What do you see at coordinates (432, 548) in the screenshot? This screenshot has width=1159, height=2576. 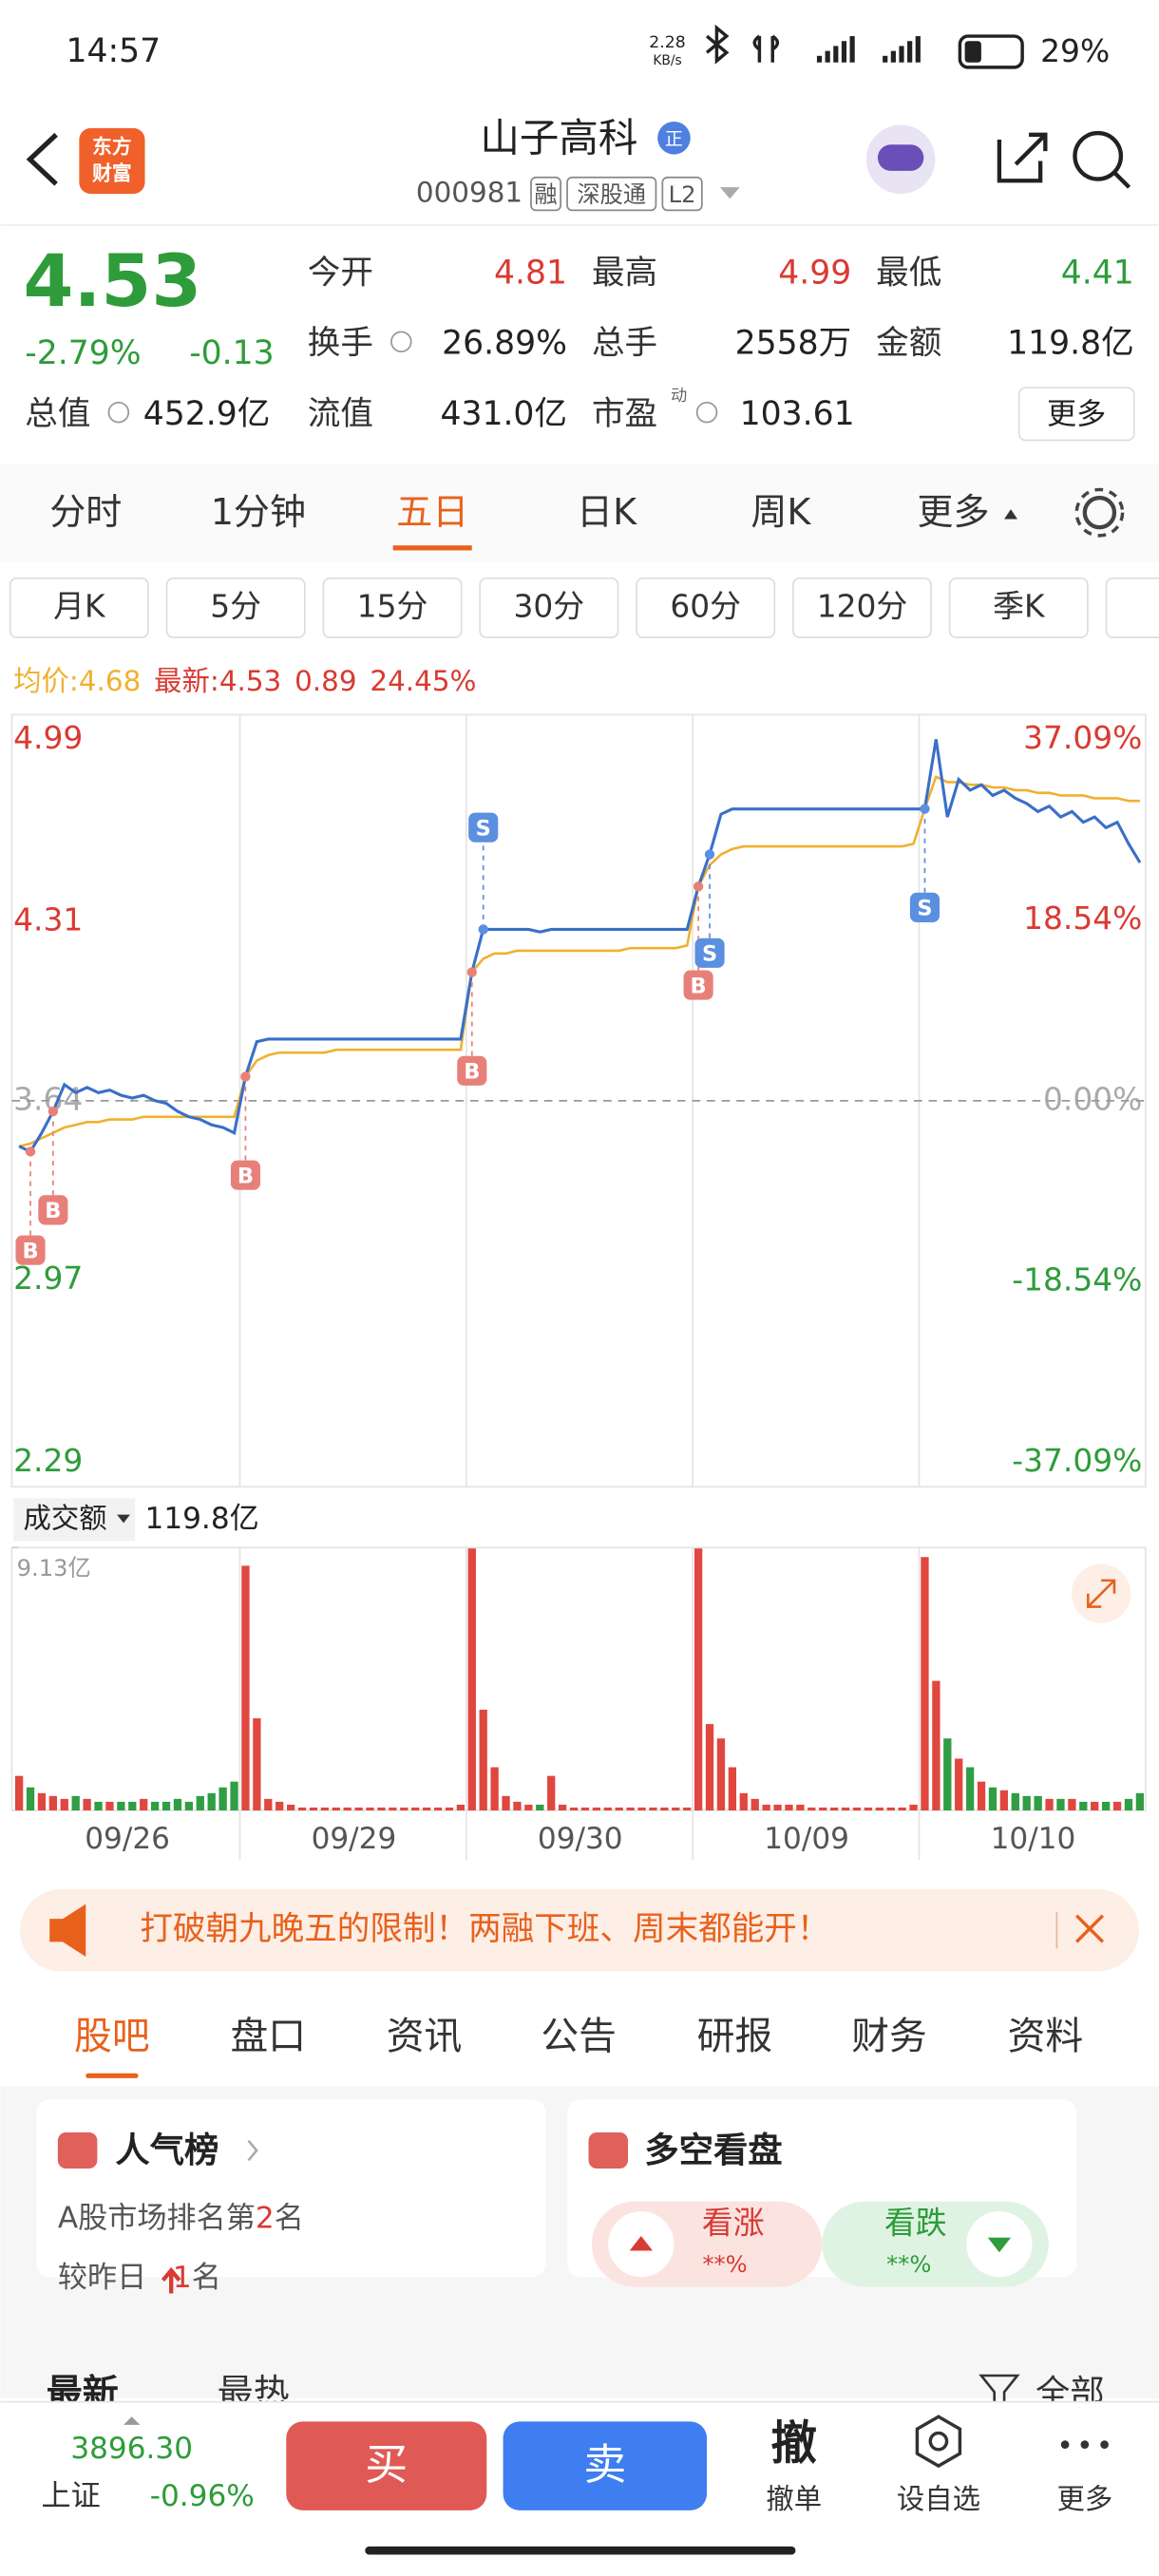 I see `tab-underline` at bounding box center [432, 548].